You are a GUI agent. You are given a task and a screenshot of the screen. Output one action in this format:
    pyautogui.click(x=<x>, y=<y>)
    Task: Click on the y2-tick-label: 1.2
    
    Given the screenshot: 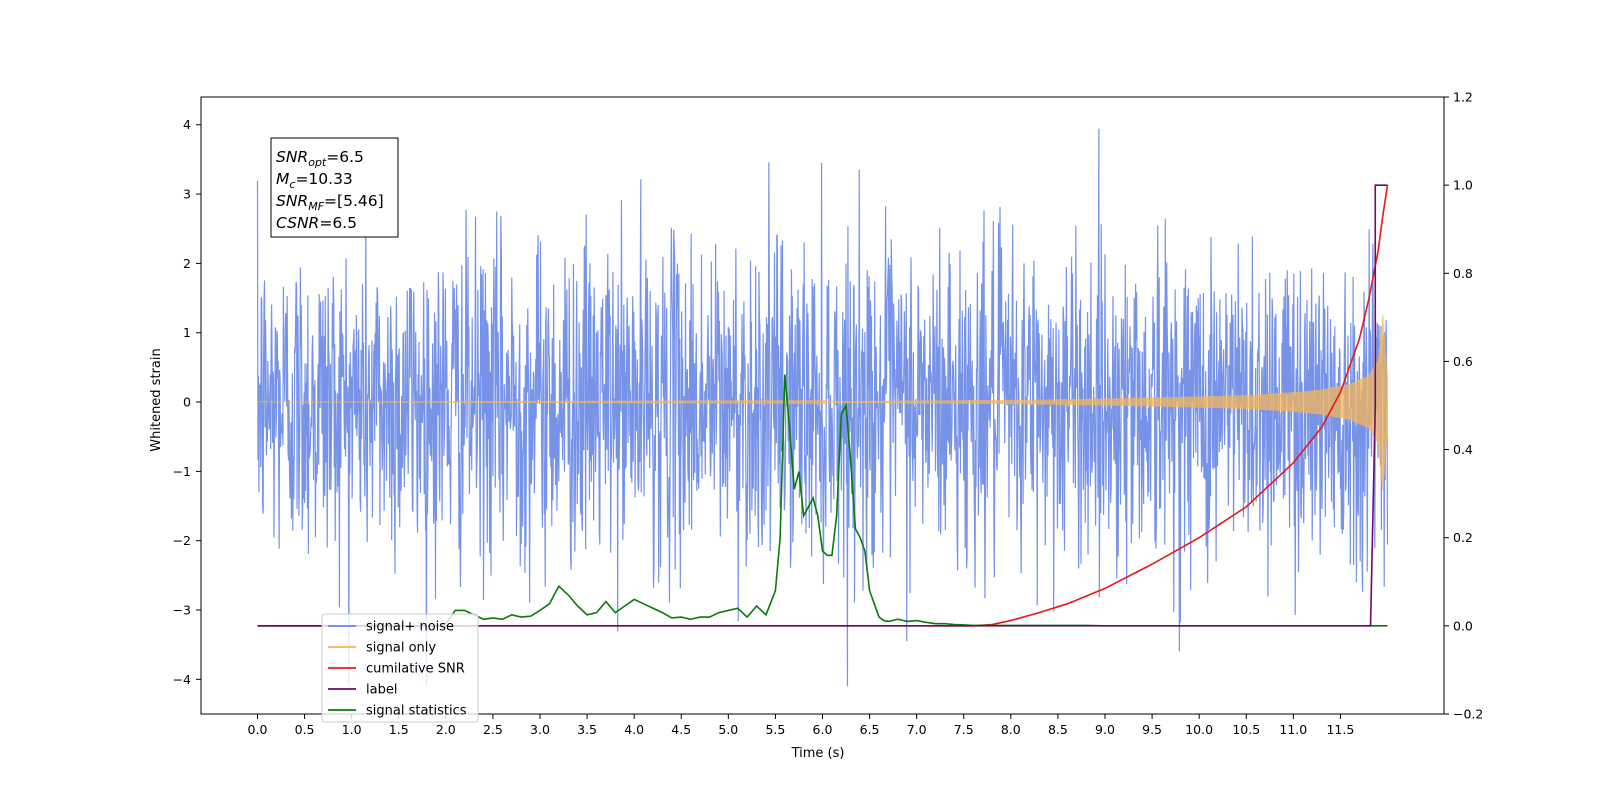 What is the action you would take?
    pyautogui.click(x=1463, y=97)
    